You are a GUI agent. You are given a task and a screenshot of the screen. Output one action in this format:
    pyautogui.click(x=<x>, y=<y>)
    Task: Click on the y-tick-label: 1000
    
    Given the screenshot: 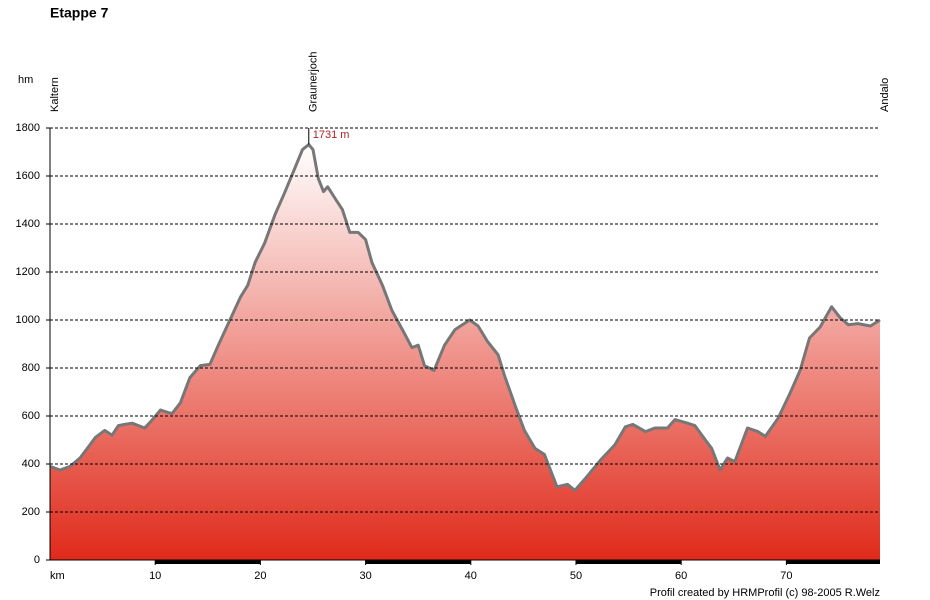 What is the action you would take?
    pyautogui.click(x=28, y=320)
    